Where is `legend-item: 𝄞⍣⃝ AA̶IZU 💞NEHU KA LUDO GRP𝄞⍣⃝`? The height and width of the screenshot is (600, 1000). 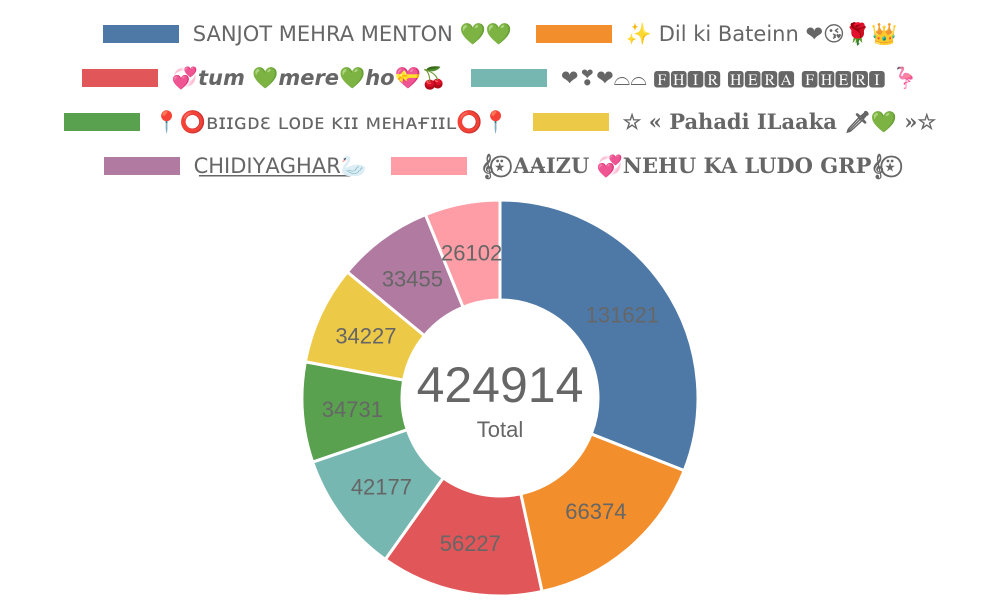 legend-item: 𝄞⍣⃝ AA̶IZU 💞NEHU KA LUDO GRP𝄞⍣⃝ is located at coordinates (643, 165).